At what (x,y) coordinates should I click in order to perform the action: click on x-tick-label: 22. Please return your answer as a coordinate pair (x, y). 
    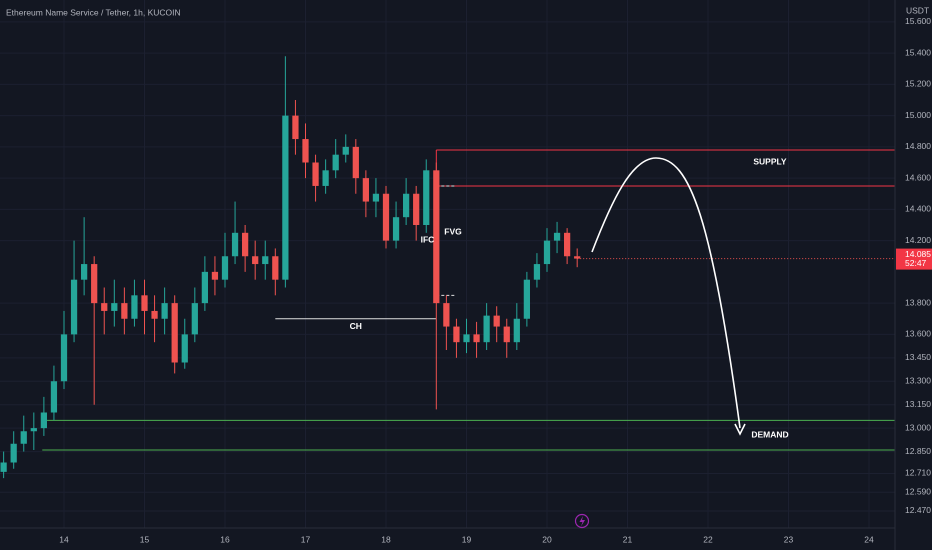
    Looking at the image, I should click on (708, 539).